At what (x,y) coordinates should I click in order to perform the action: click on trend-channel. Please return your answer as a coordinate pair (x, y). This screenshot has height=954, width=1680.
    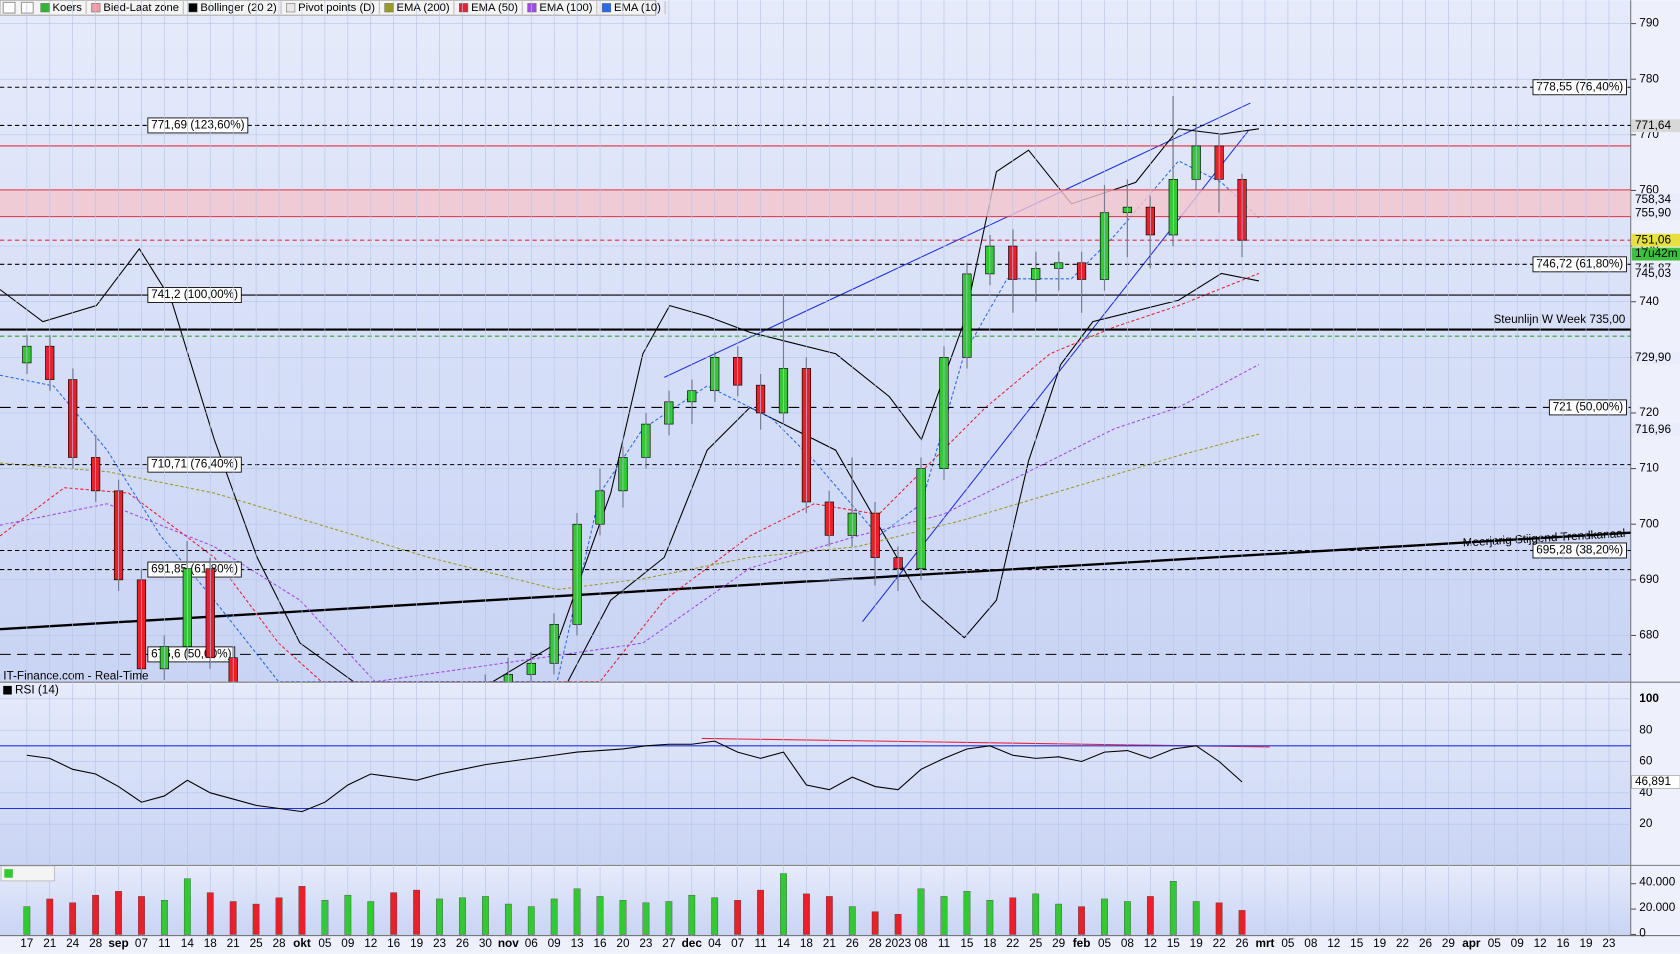
    Looking at the image, I should click on (815, 581).